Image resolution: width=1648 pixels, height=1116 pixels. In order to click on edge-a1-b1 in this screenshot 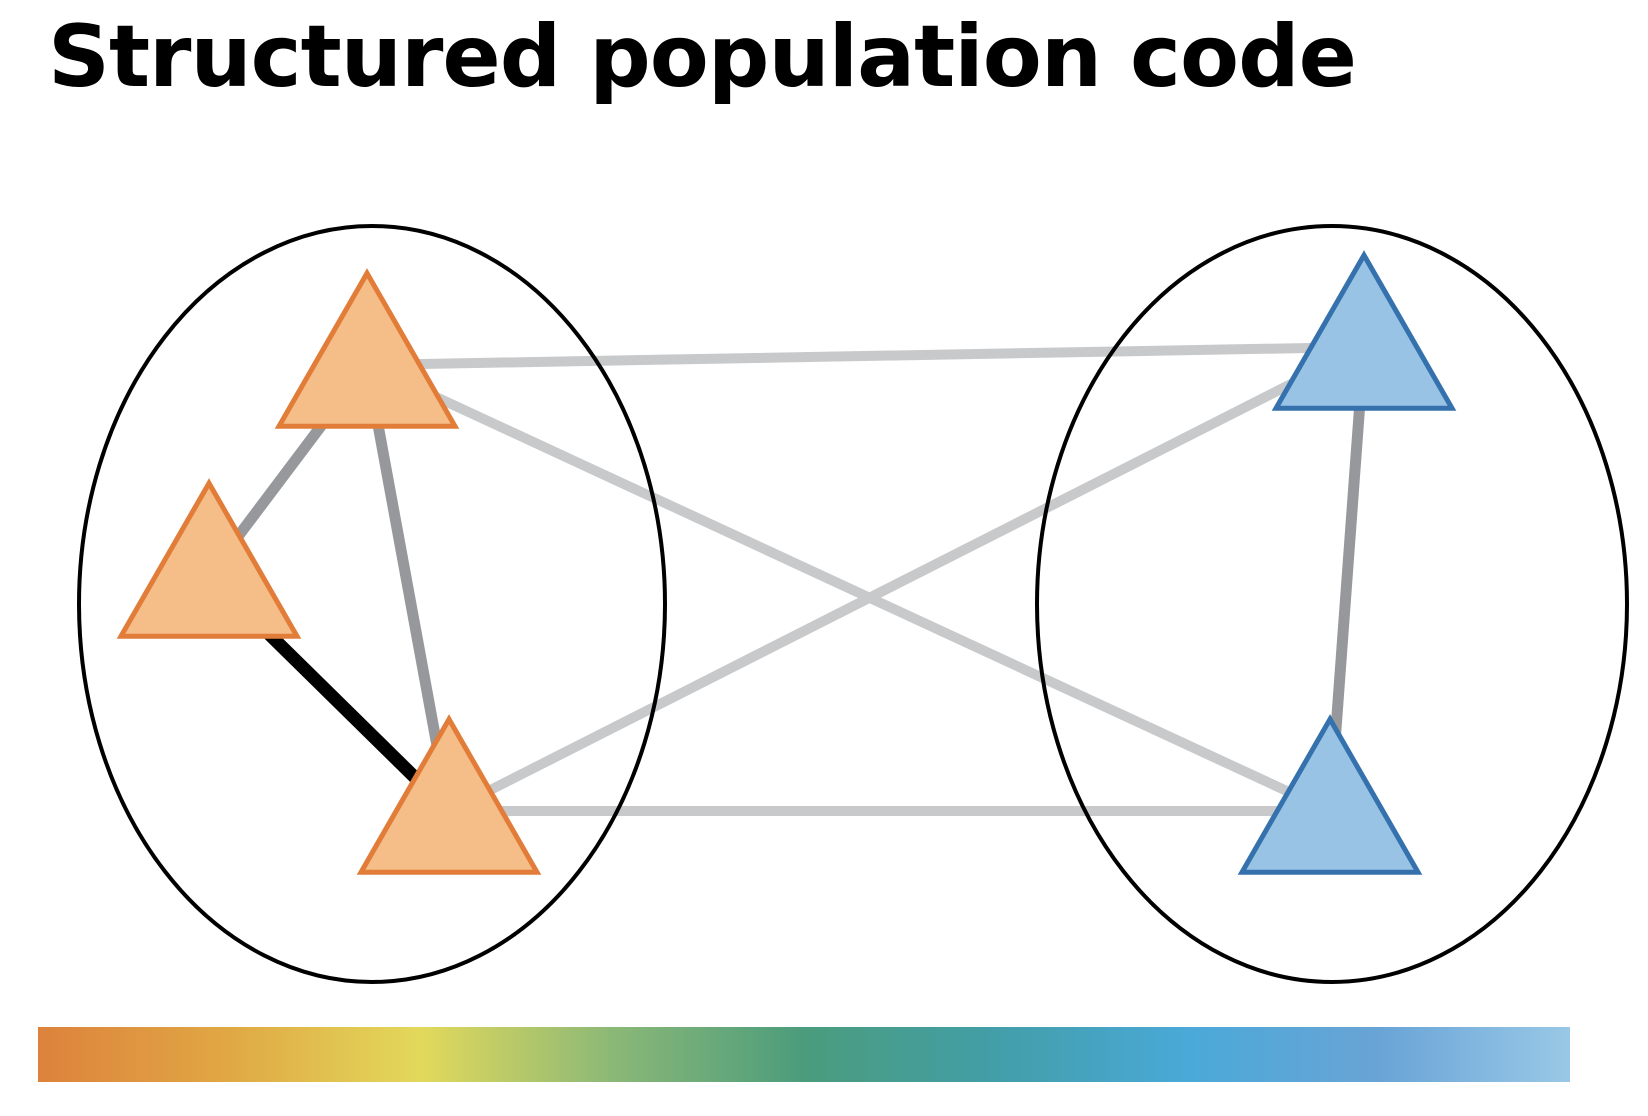, I will do `click(865, 356)`.